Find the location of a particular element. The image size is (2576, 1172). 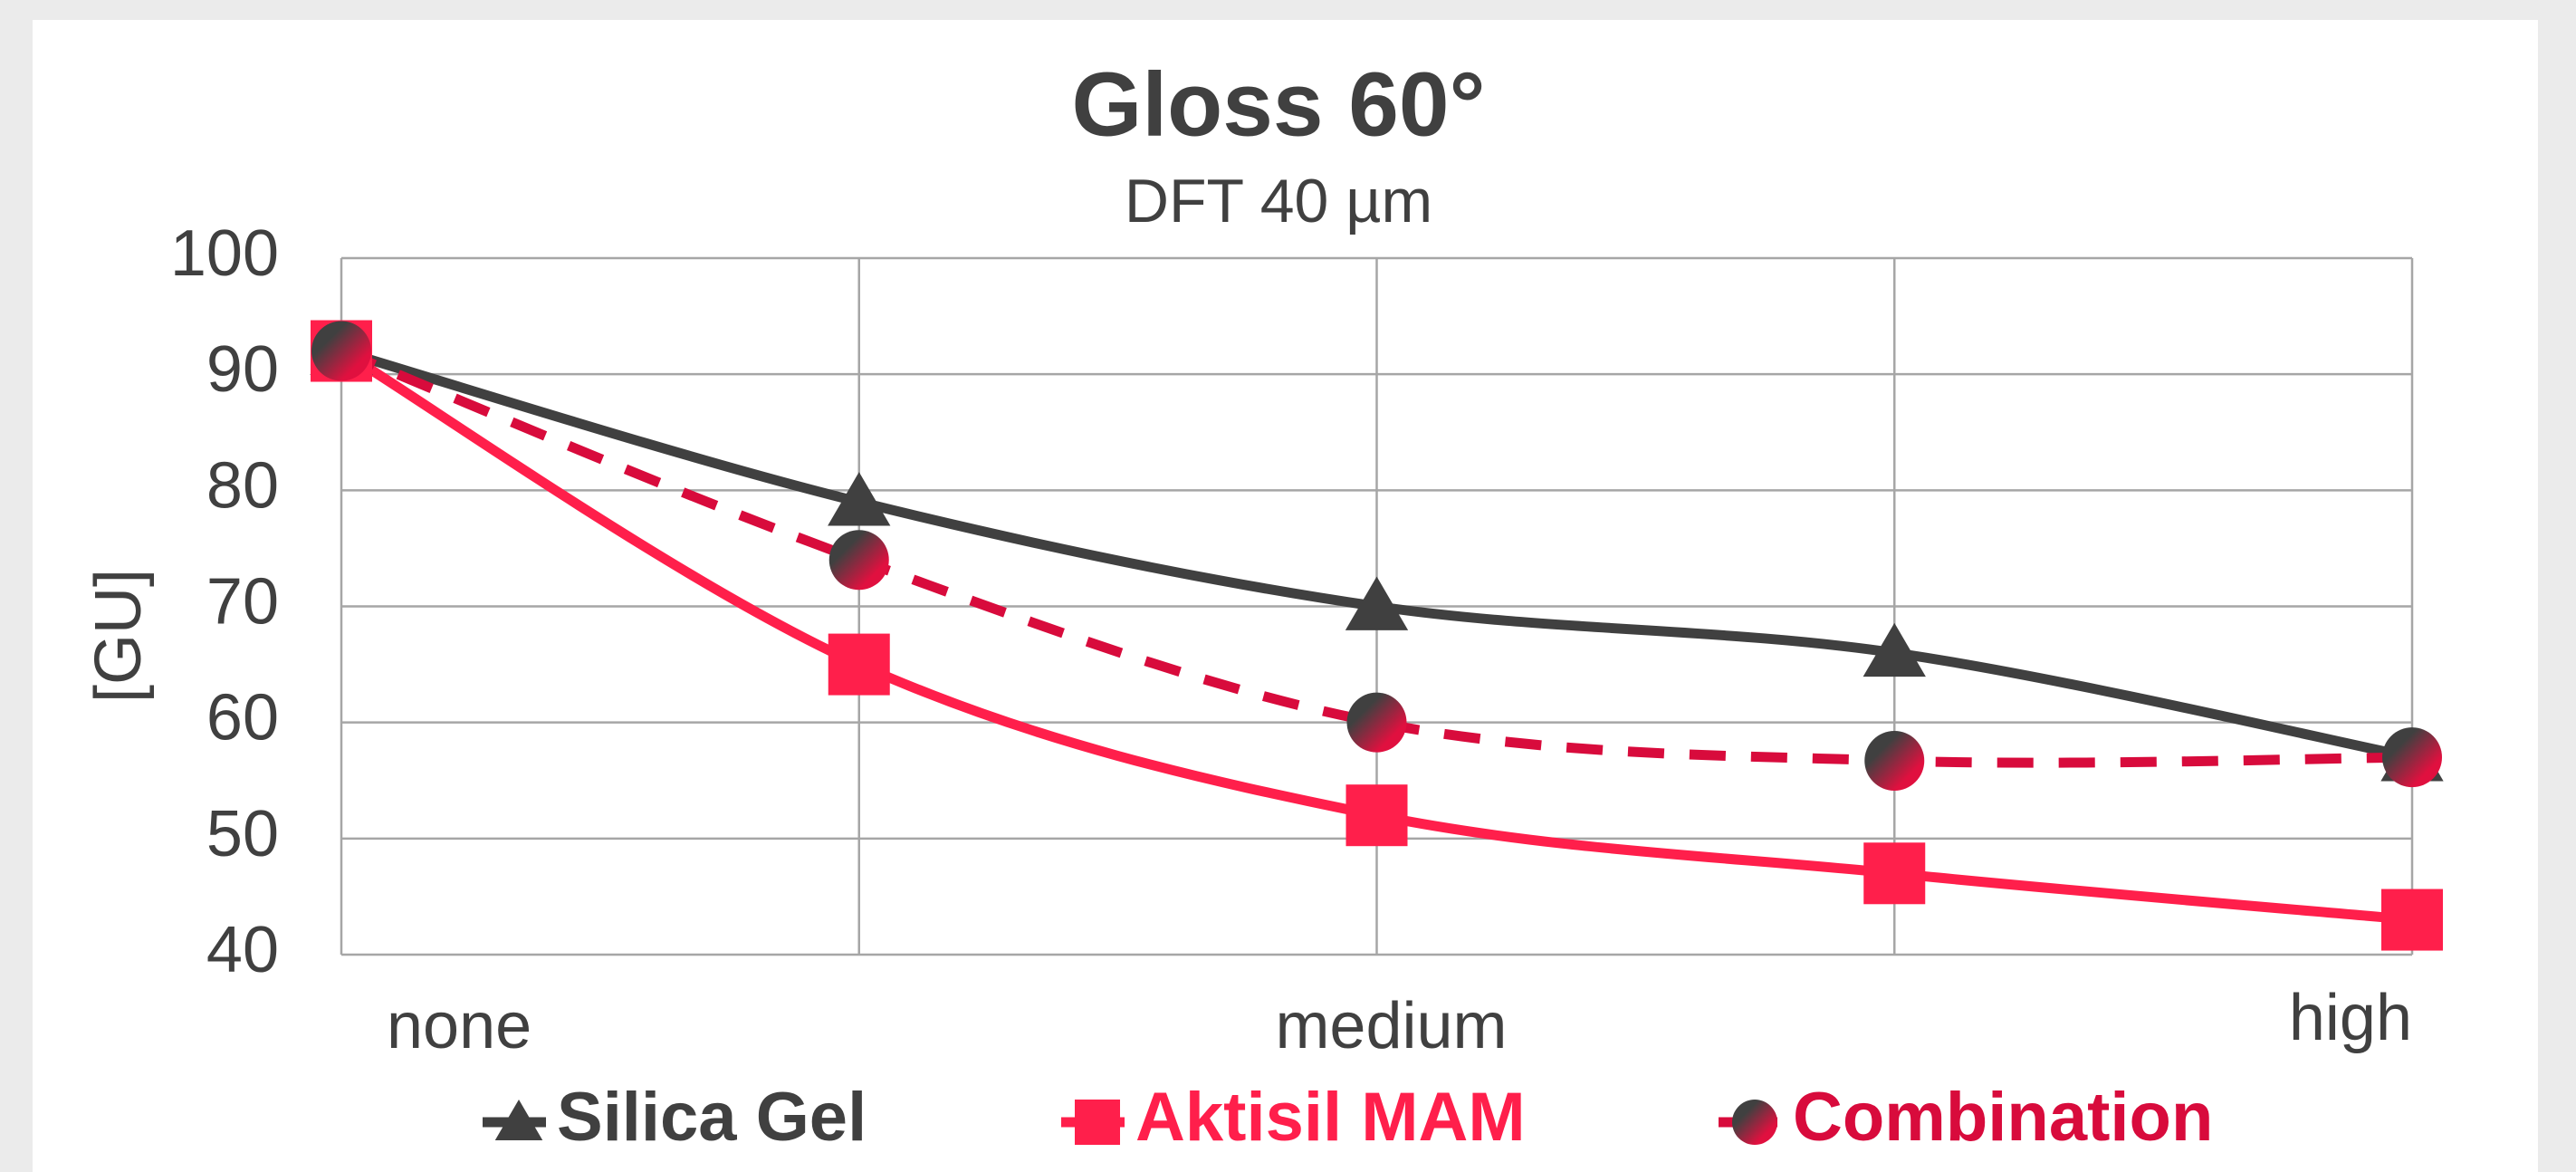

y-tick-label: 80 is located at coordinates (242, 486).